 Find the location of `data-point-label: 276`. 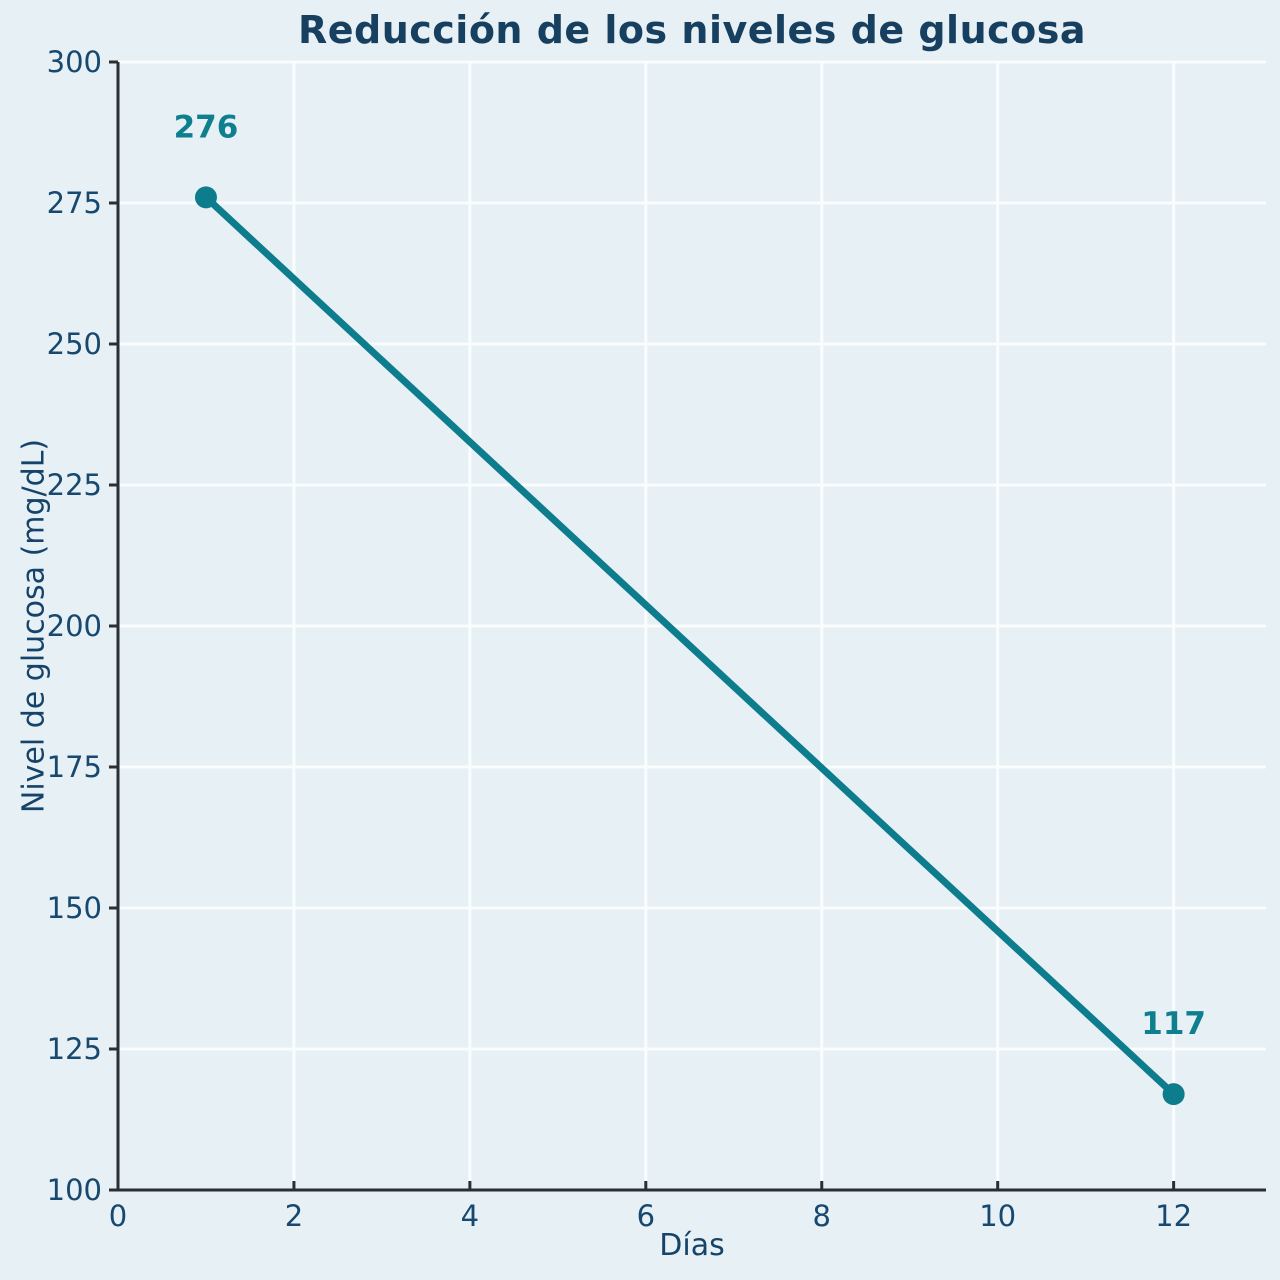

data-point-label: 276 is located at coordinates (206, 127).